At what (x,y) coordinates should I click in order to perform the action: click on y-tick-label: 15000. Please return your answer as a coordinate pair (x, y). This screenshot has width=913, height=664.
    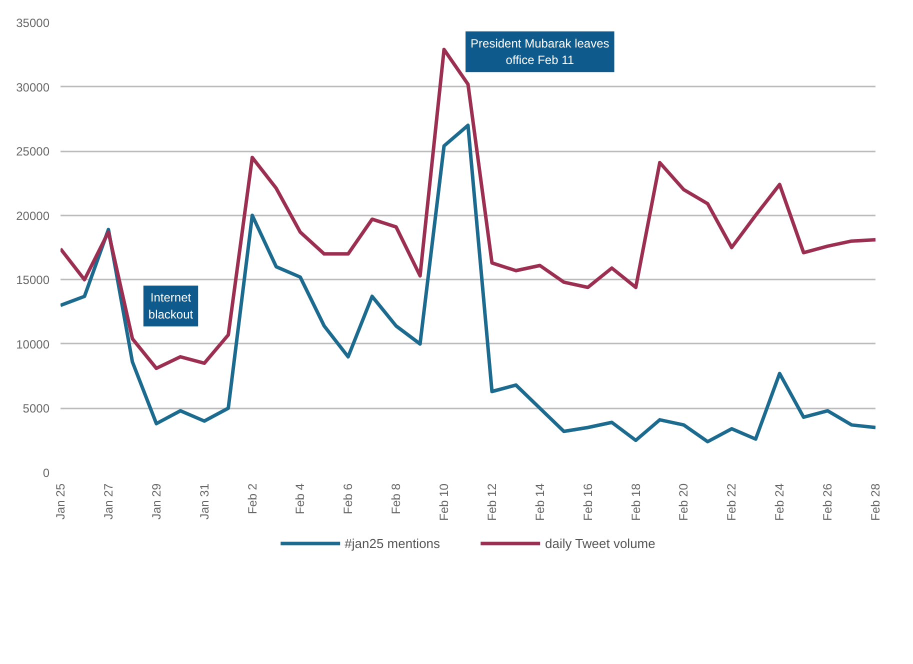
    Looking at the image, I should click on (33, 280).